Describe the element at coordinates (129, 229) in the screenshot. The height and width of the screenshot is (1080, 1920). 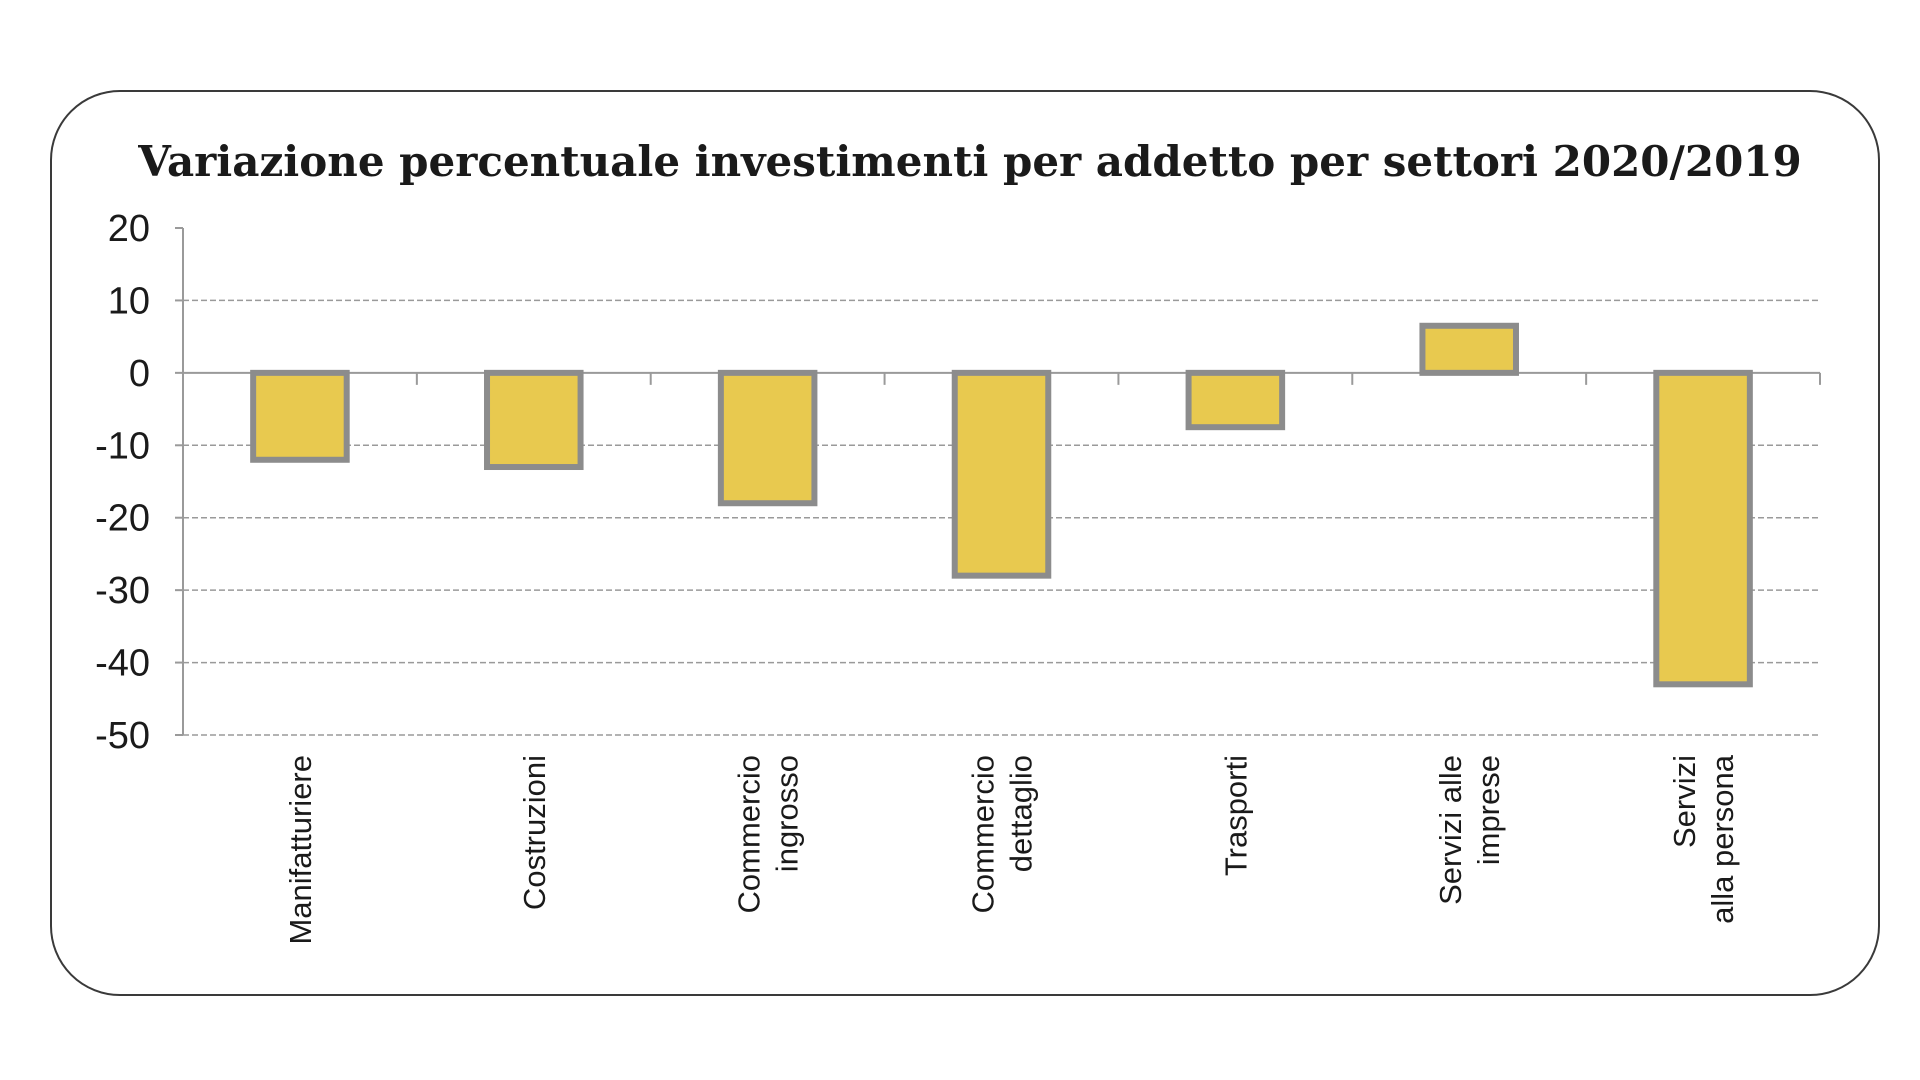
I see `y-tick-label-0: 20` at that location.